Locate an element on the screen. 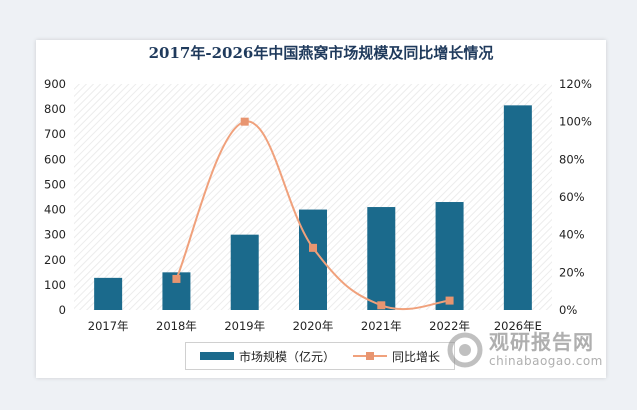  left-tick-label: 600 is located at coordinates (55, 159).